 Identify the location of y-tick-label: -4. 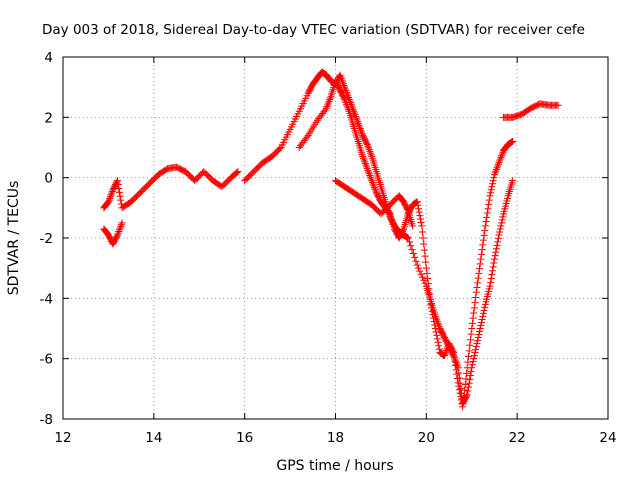
(46, 299).